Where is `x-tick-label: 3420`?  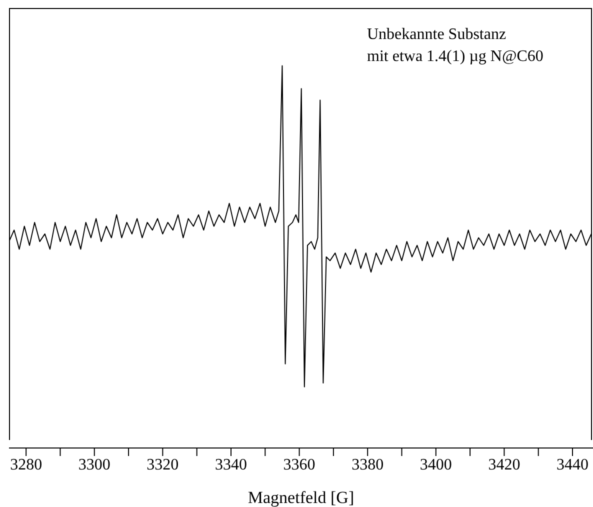
x-tick-label: 3420 is located at coordinates (504, 465).